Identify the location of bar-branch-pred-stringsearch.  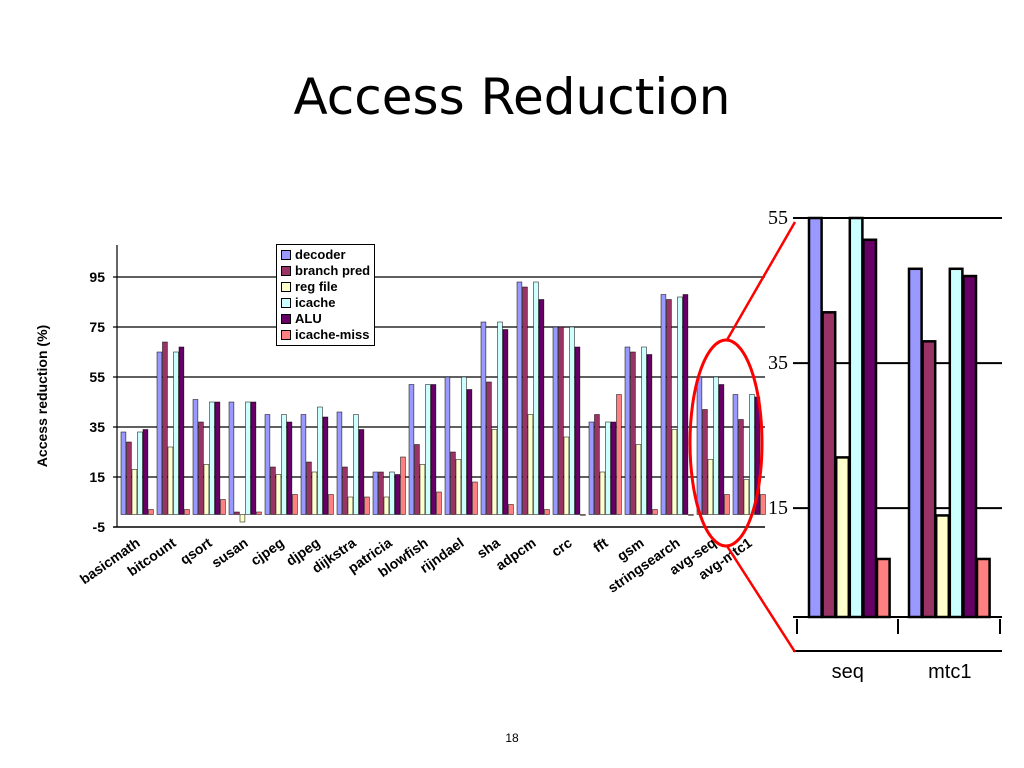
(669, 407).